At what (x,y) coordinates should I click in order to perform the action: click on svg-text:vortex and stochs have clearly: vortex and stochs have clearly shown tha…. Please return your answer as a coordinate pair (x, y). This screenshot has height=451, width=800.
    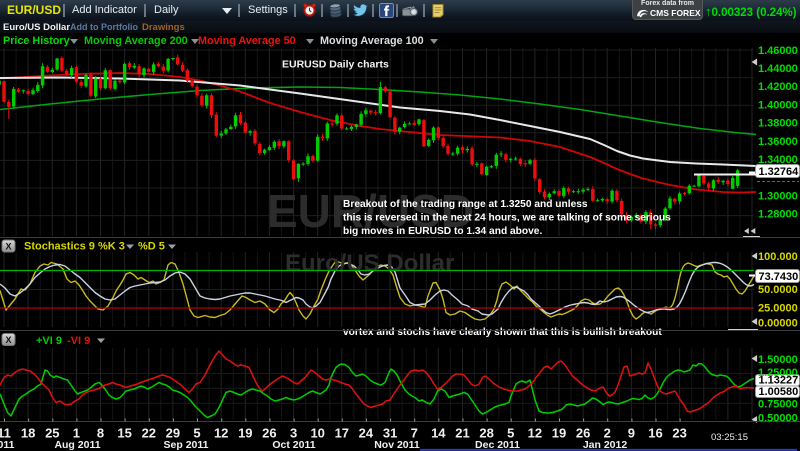
    Looking at the image, I should click on (502, 332).